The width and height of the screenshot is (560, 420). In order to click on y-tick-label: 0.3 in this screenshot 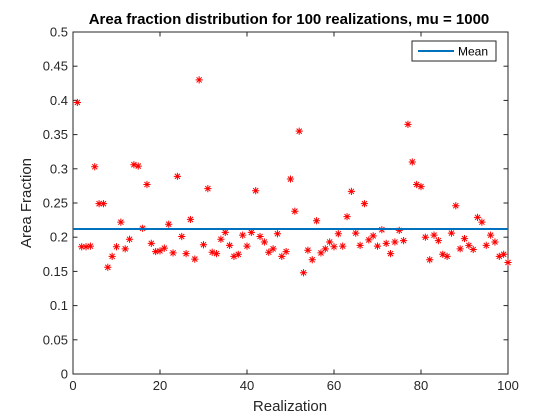, I will do `click(59, 168)`.